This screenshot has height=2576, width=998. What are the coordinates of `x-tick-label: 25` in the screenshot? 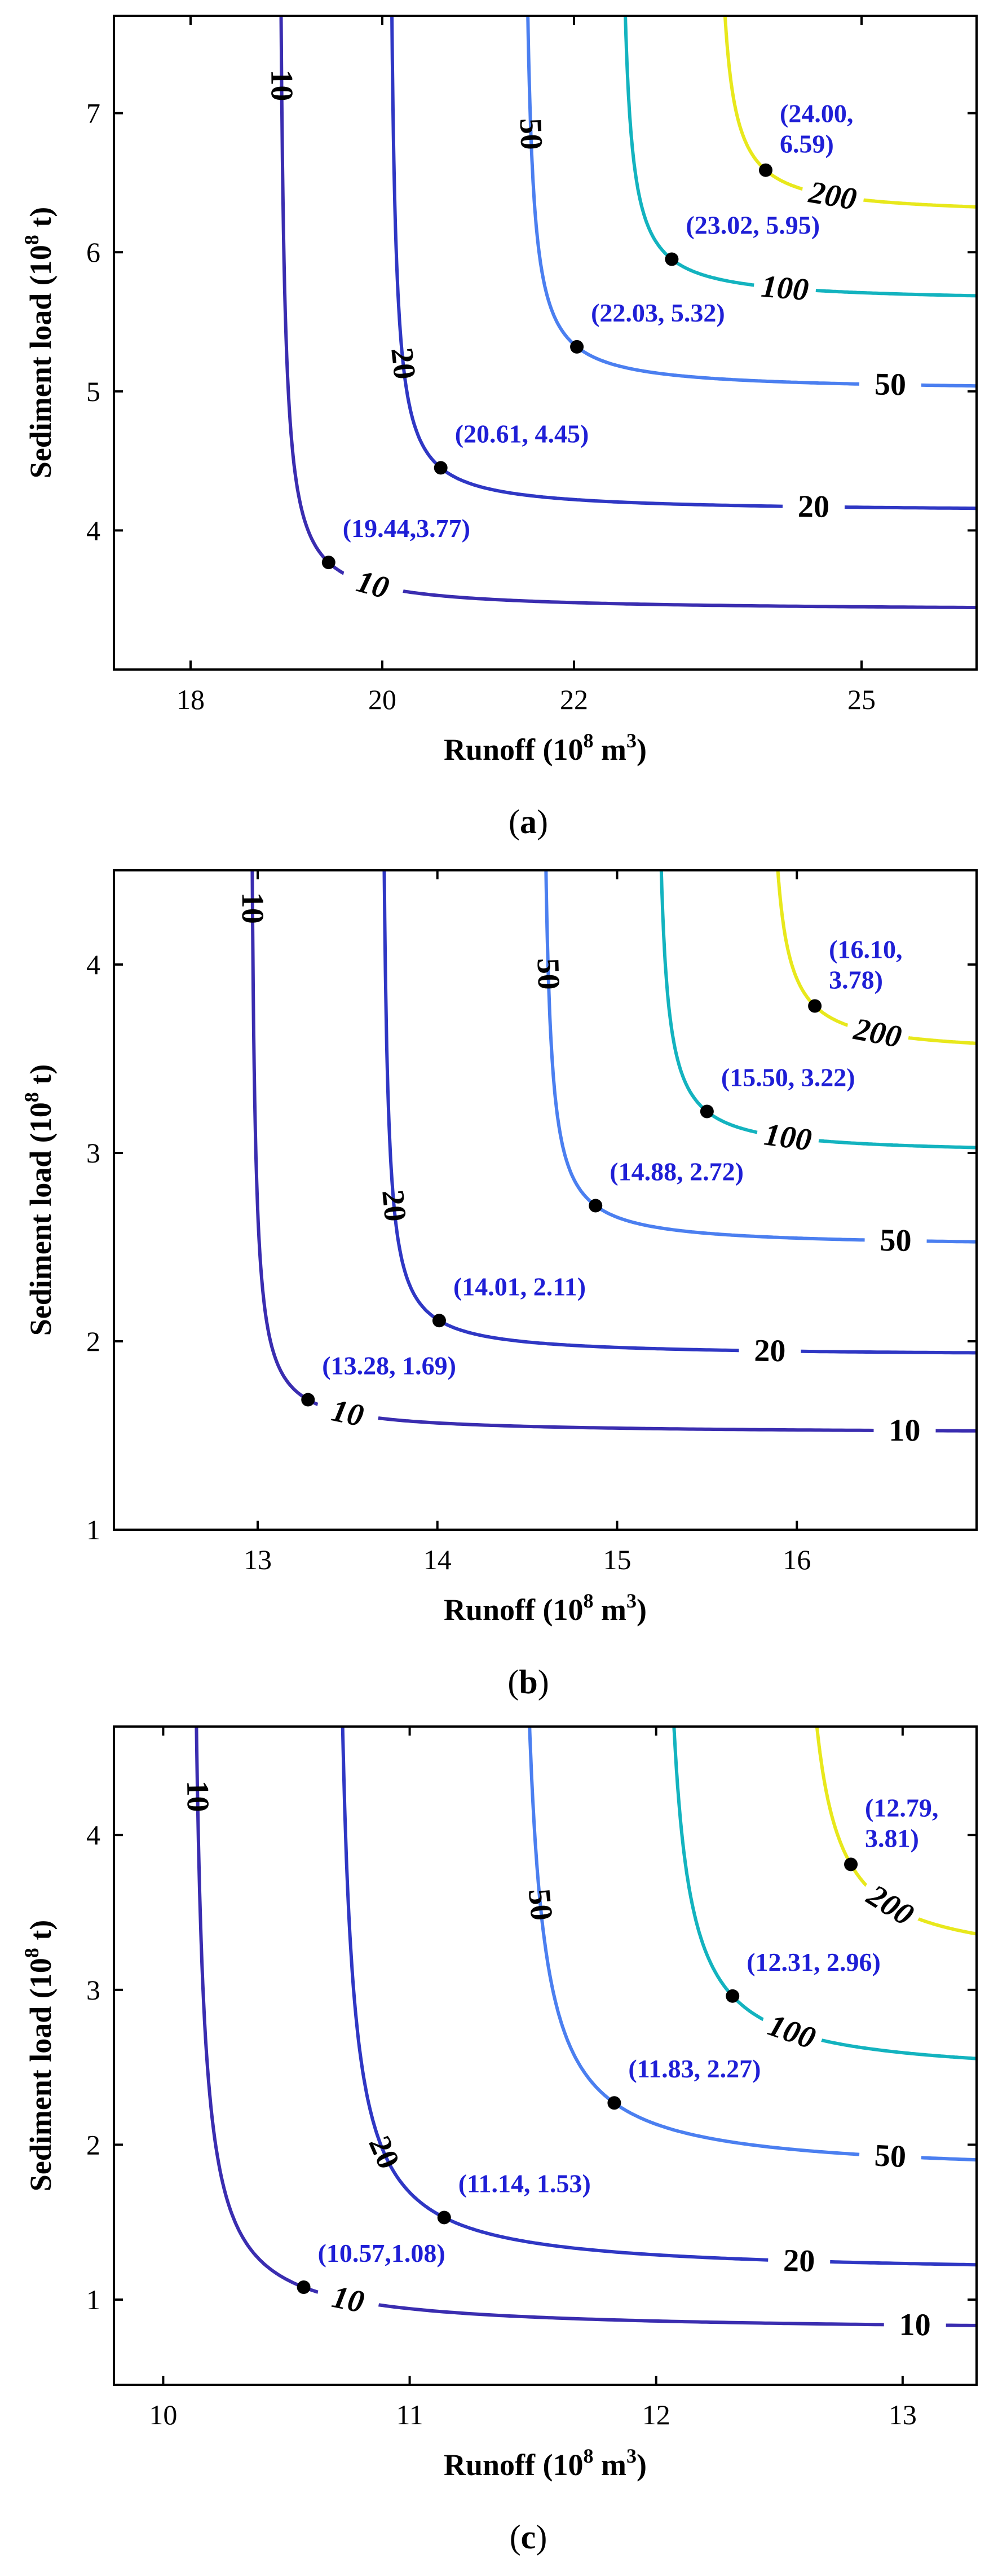 It's located at (861, 700).